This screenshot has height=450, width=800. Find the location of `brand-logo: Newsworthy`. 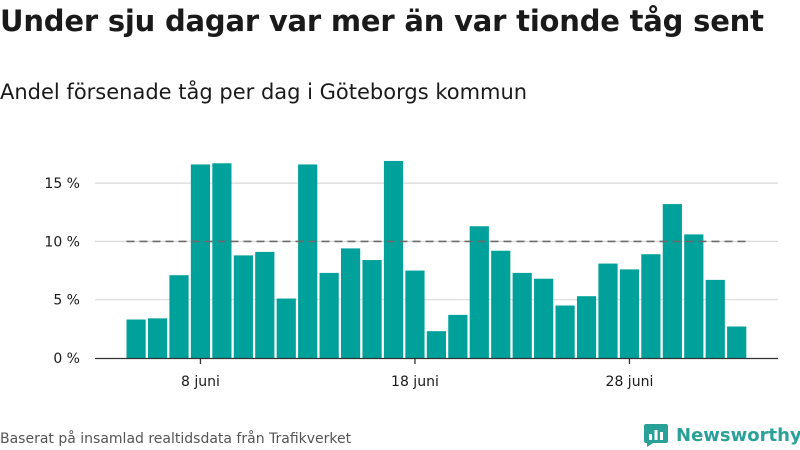

brand-logo: Newsworthy is located at coordinates (721, 435).